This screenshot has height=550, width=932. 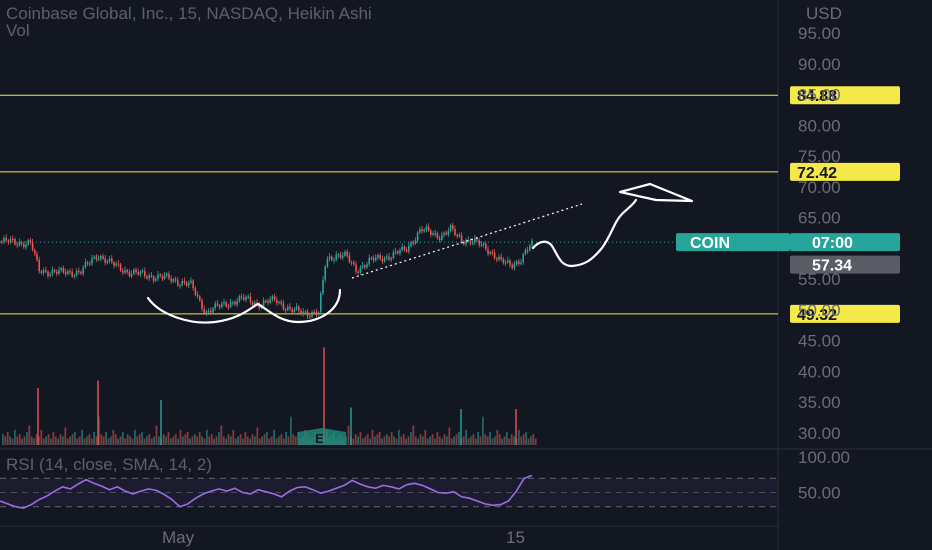 I want to click on volume-bars: E, so click(x=269, y=396).